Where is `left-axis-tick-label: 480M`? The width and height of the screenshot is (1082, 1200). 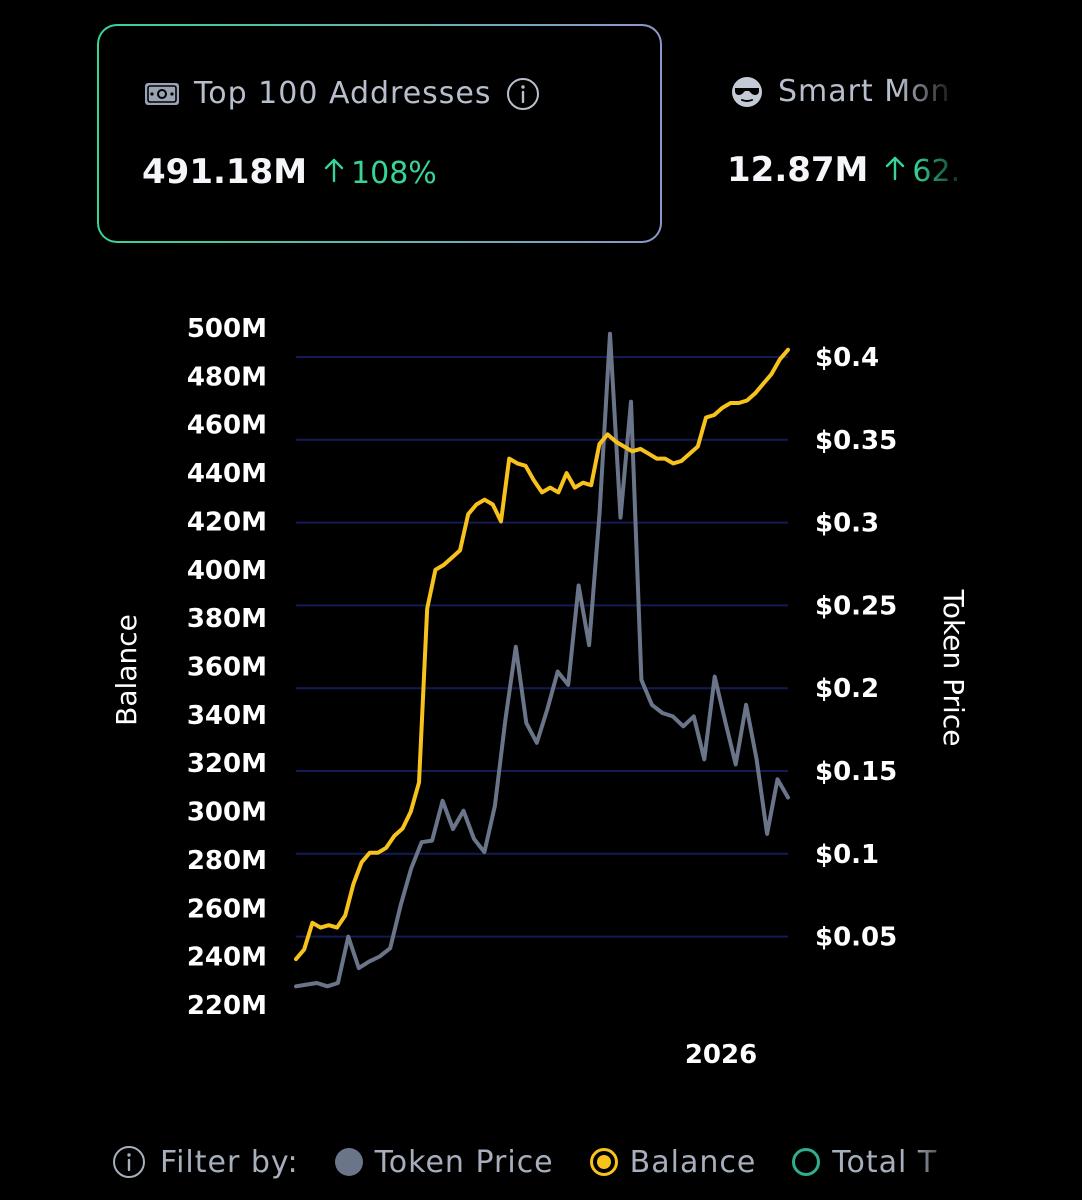 left-axis-tick-label: 480M is located at coordinates (227, 377).